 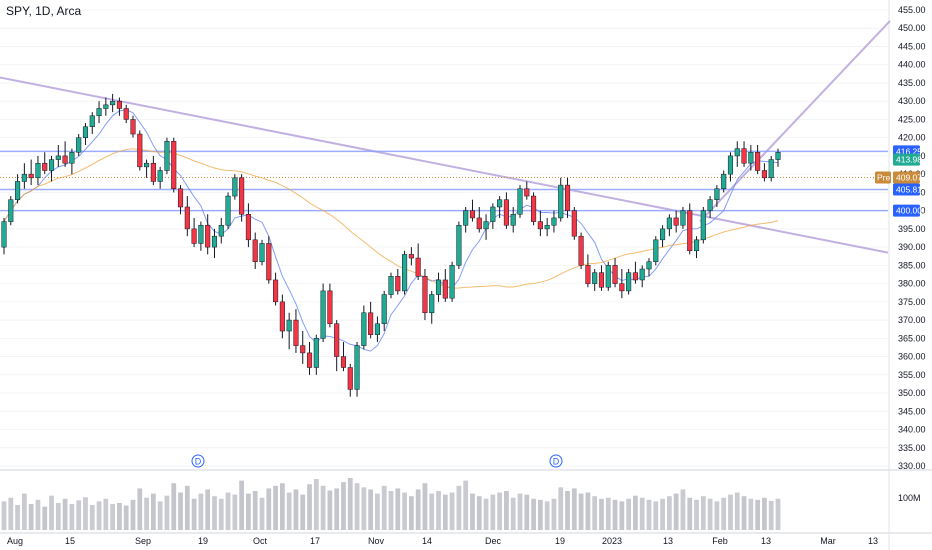 What do you see at coordinates (15, 541) in the screenshot?
I see `x-tick-label: Aug` at bounding box center [15, 541].